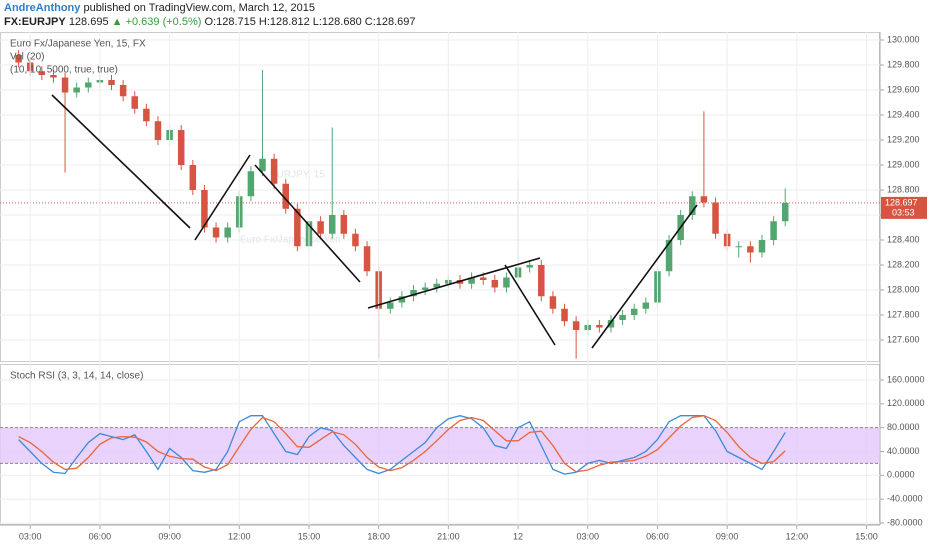 The image size is (932, 550). I want to click on y-tick-label: 129.600, so click(903, 89).